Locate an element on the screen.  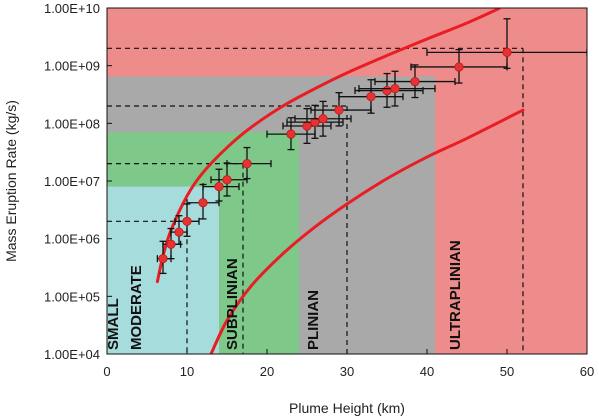
y-tick-label: 1.00E+09 is located at coordinates (72, 66).